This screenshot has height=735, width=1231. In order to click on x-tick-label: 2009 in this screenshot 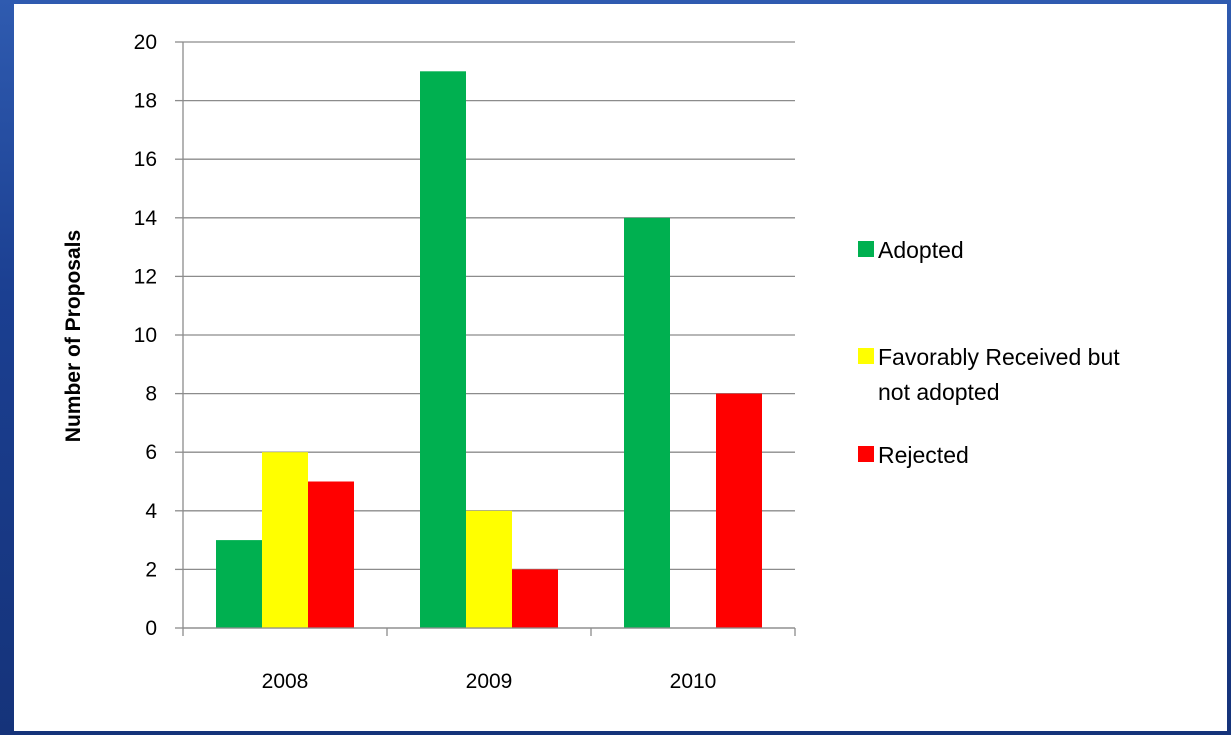, I will do `click(489, 681)`.